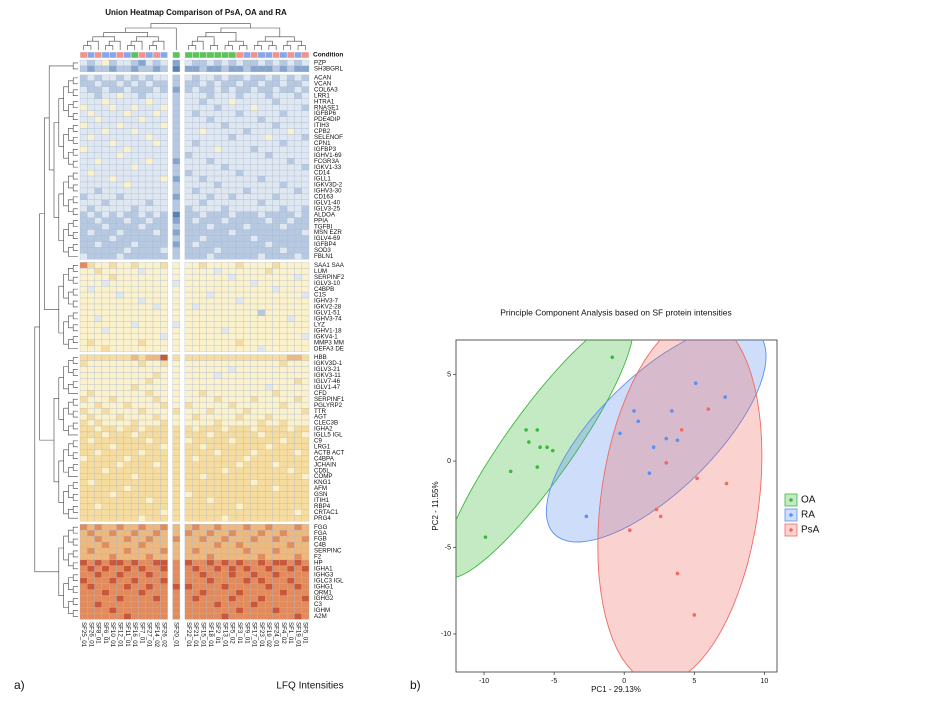 This screenshot has height=710, width=936. What do you see at coordinates (328, 167) in the screenshot?
I see `row-label: IGKV1-33` at bounding box center [328, 167].